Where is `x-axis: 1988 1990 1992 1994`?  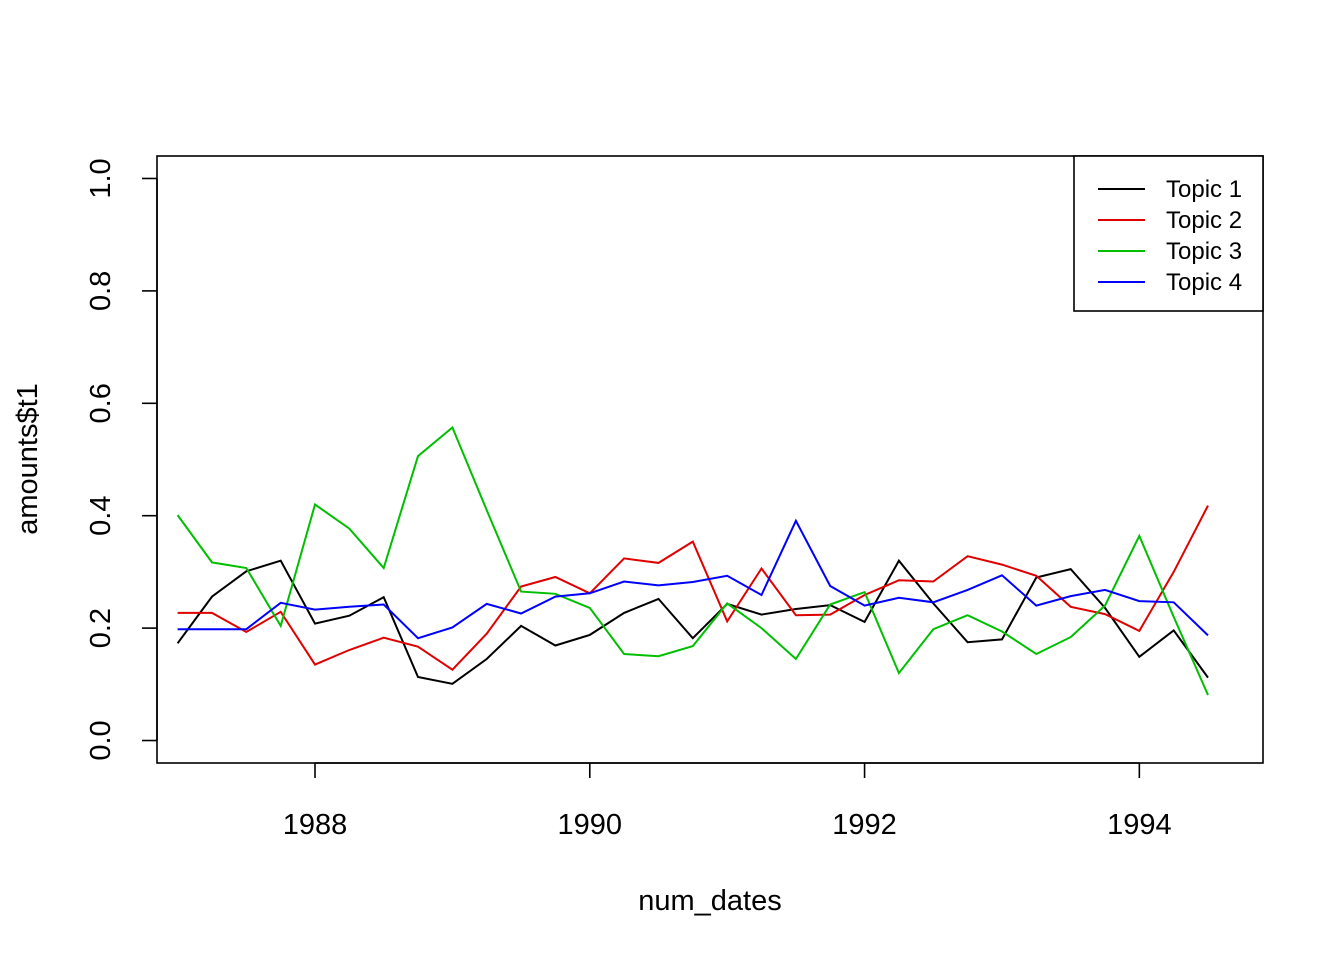 x-axis: 1988 1990 1992 1994 is located at coordinates (727, 801).